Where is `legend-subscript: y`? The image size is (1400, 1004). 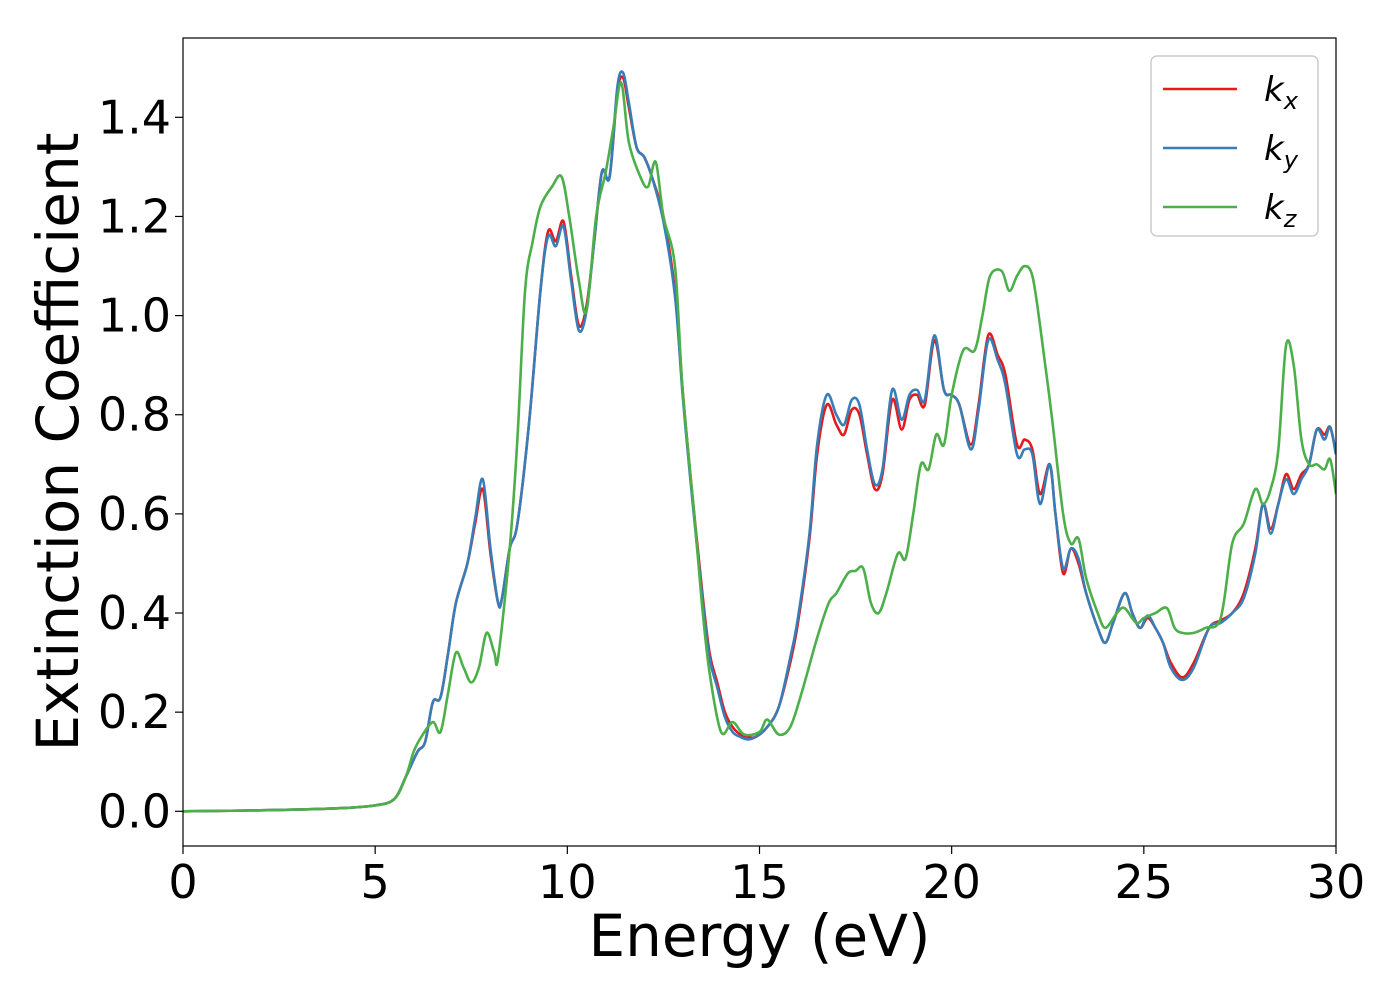
legend-subscript: y is located at coordinates (1291, 160).